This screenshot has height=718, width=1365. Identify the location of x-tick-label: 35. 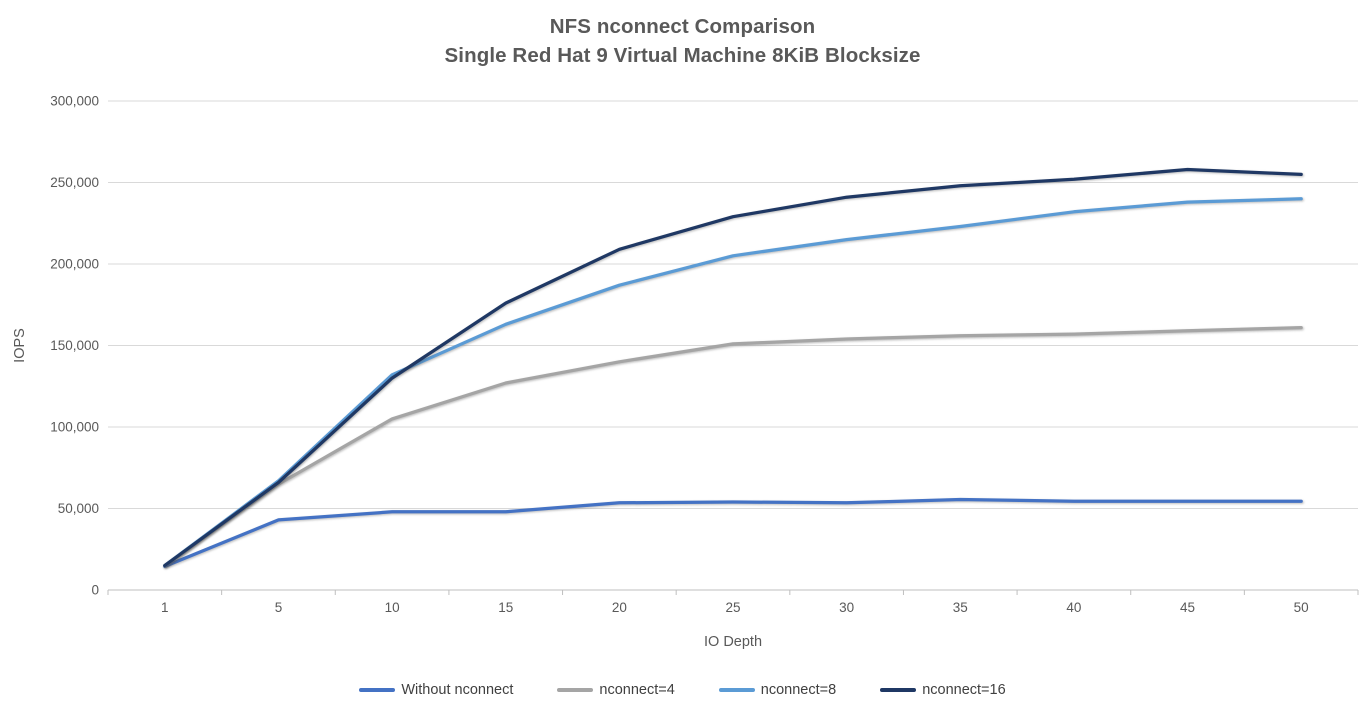
(960, 607).